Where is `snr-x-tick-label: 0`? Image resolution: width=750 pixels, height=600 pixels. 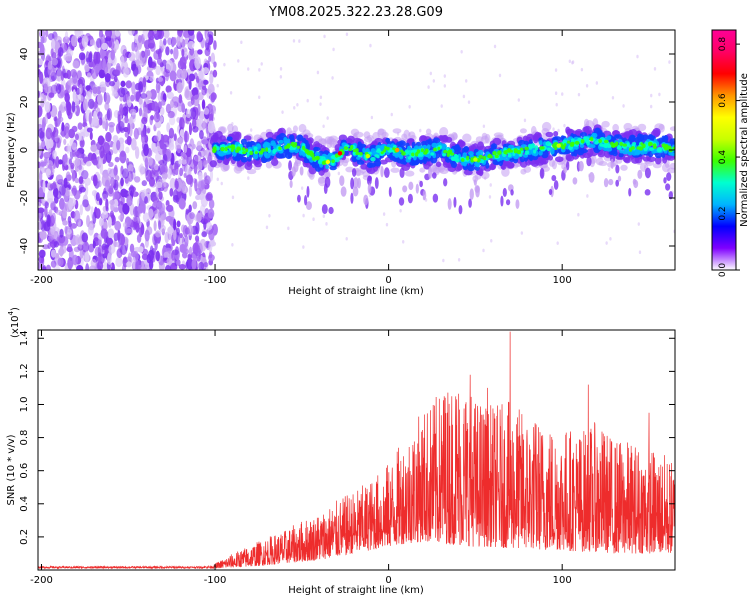
snr-x-tick-label: 0 is located at coordinates (388, 580).